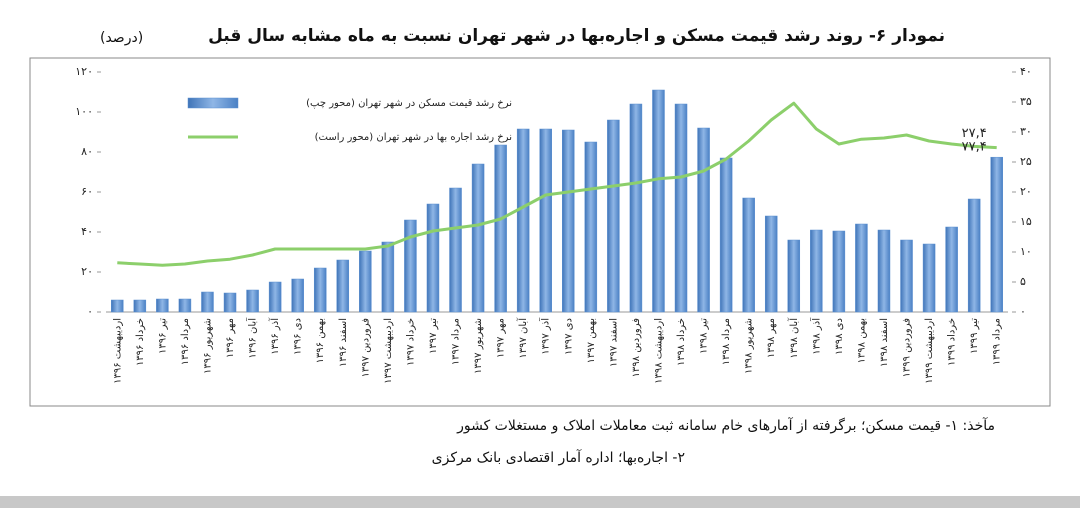 The height and width of the screenshot is (508, 1080). What do you see at coordinates (658, 351) in the screenshot?
I see `x-tick-label: اردیبهشت ۱۳۹۸` at bounding box center [658, 351].